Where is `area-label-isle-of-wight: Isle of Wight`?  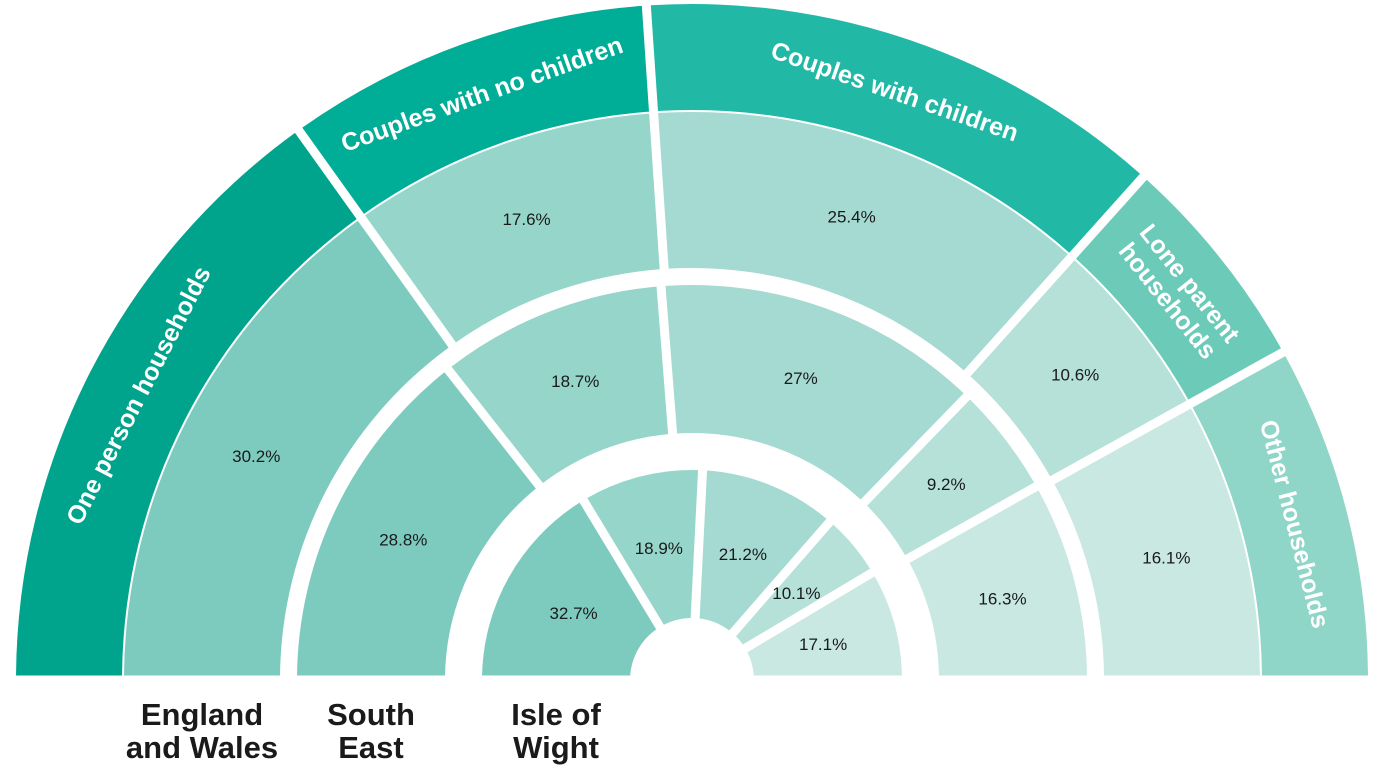
area-label-isle-of-wight: Isle of Wight is located at coordinates (556, 731).